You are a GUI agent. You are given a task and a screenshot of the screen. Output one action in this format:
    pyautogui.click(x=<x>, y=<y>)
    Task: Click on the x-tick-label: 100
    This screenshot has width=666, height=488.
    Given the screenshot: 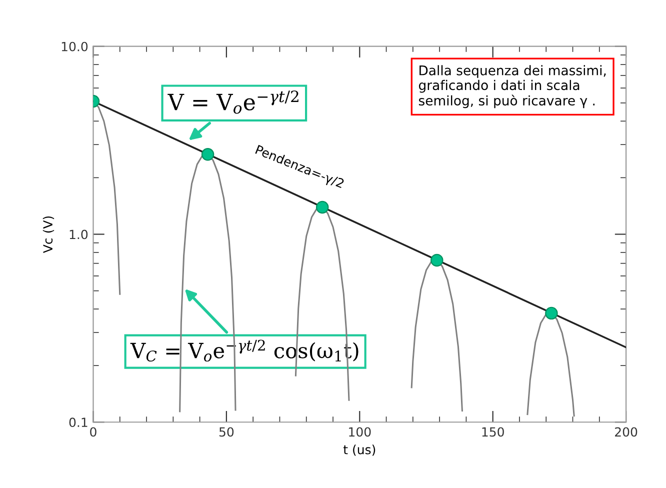 What is the action you would take?
    pyautogui.click(x=360, y=432)
    